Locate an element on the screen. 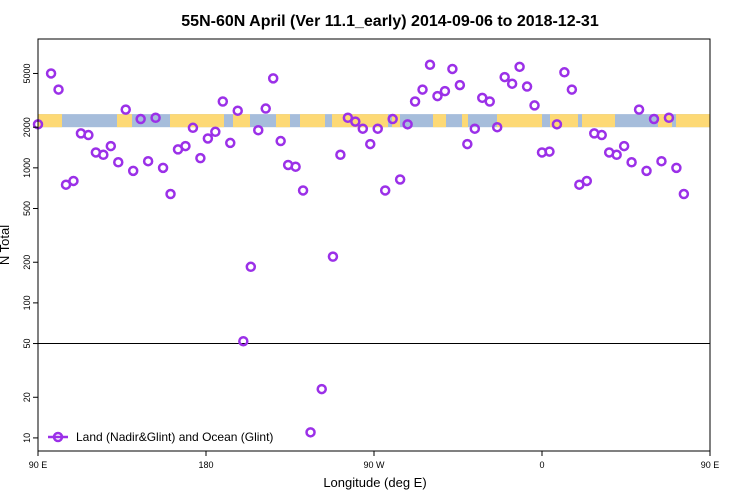  y-tick-label: 1000 is located at coordinates (27, 168).